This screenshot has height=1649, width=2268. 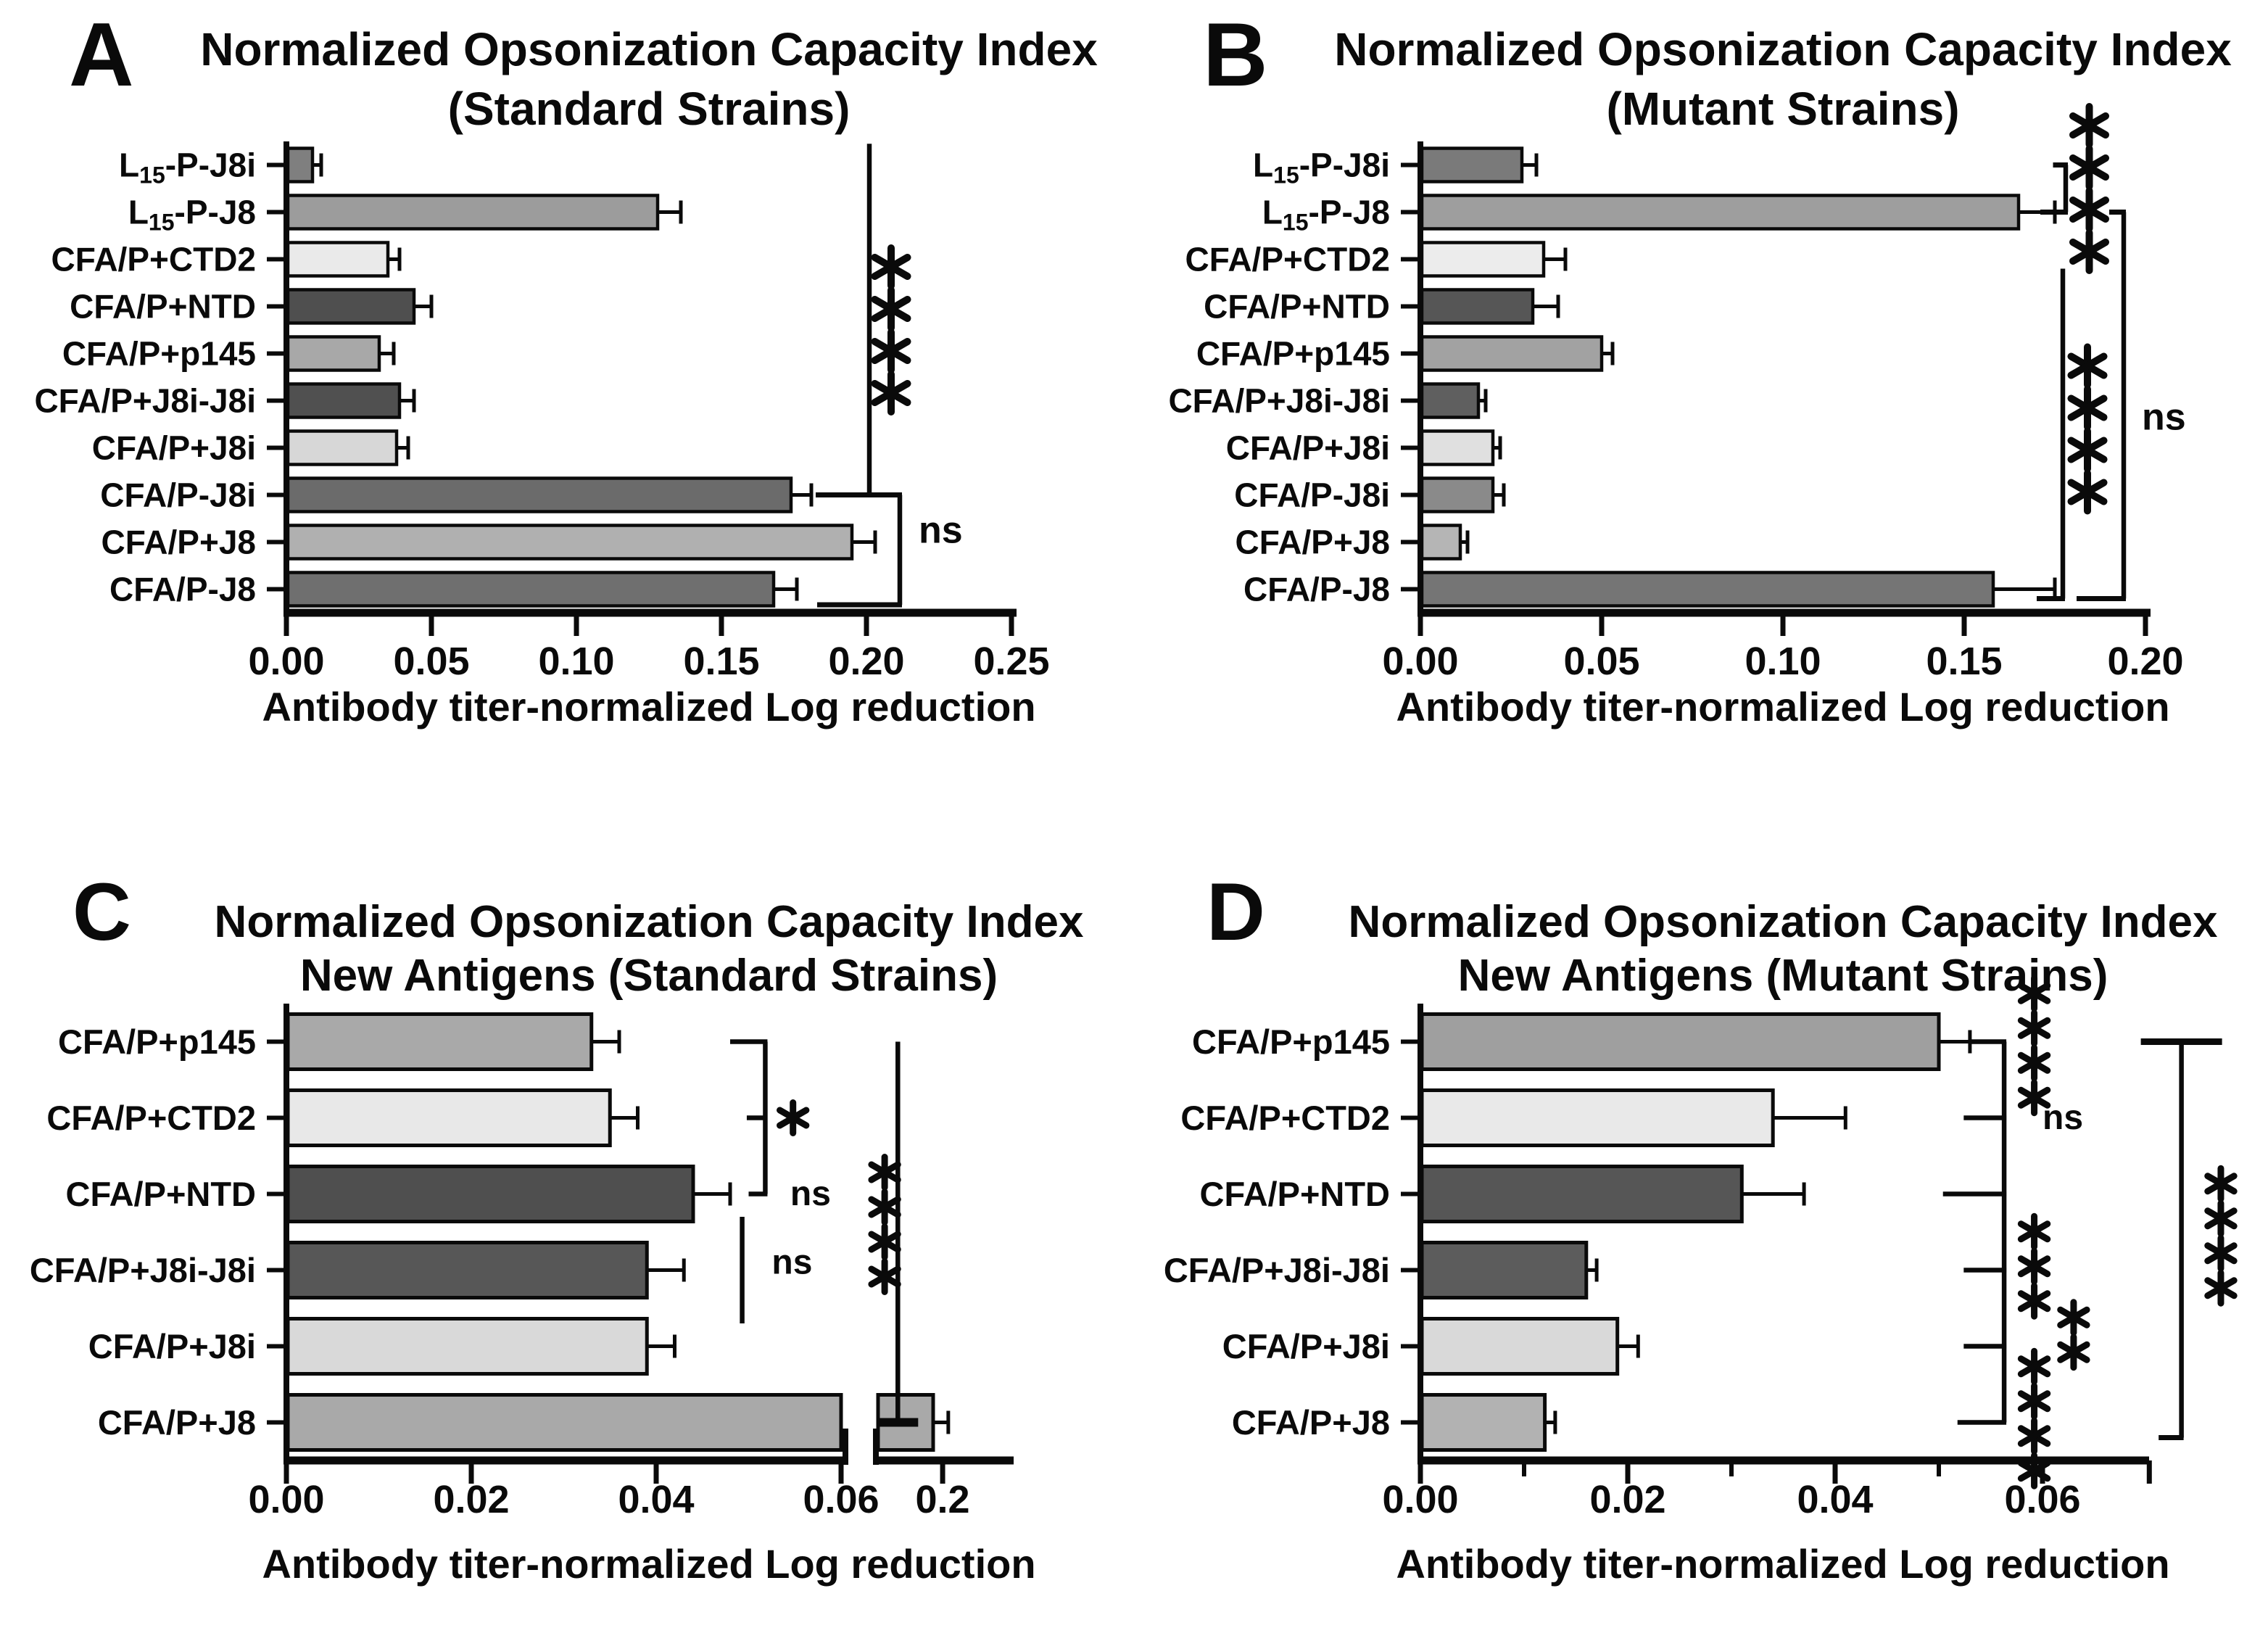 What do you see at coordinates (1326, 215) in the screenshot?
I see `category-label: L15-P-J8` at bounding box center [1326, 215].